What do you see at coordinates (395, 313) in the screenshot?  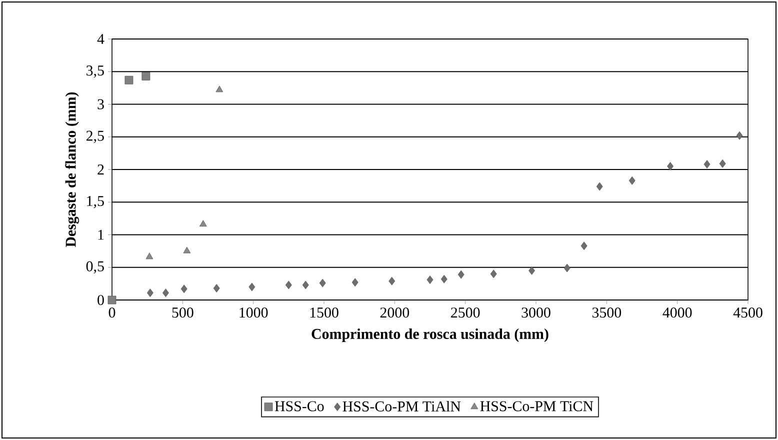 I see `x-tick-label: 2000` at bounding box center [395, 313].